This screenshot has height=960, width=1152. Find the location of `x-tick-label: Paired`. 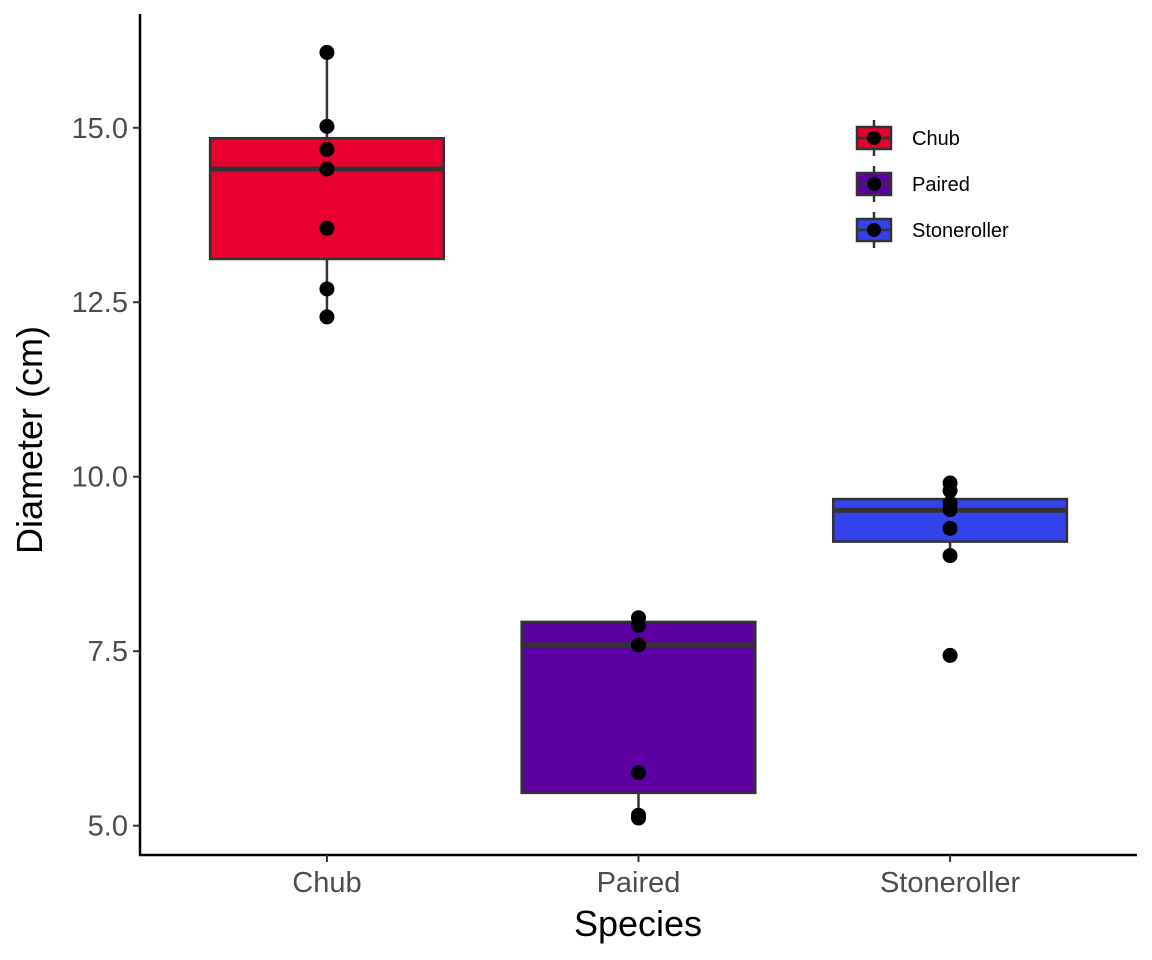

x-tick-label: Paired is located at coordinates (639, 883).